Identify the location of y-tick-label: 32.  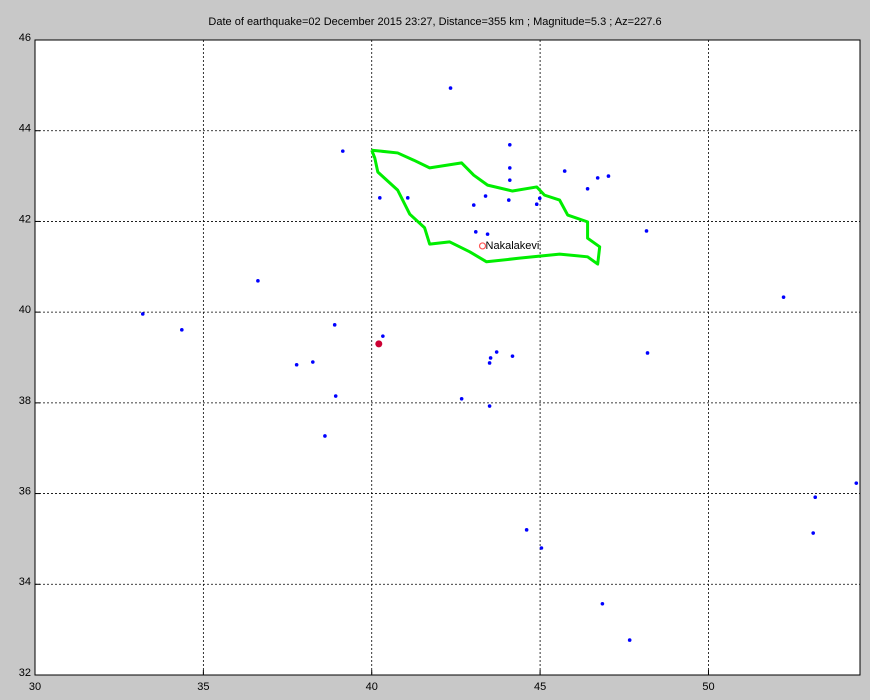
(25, 673).